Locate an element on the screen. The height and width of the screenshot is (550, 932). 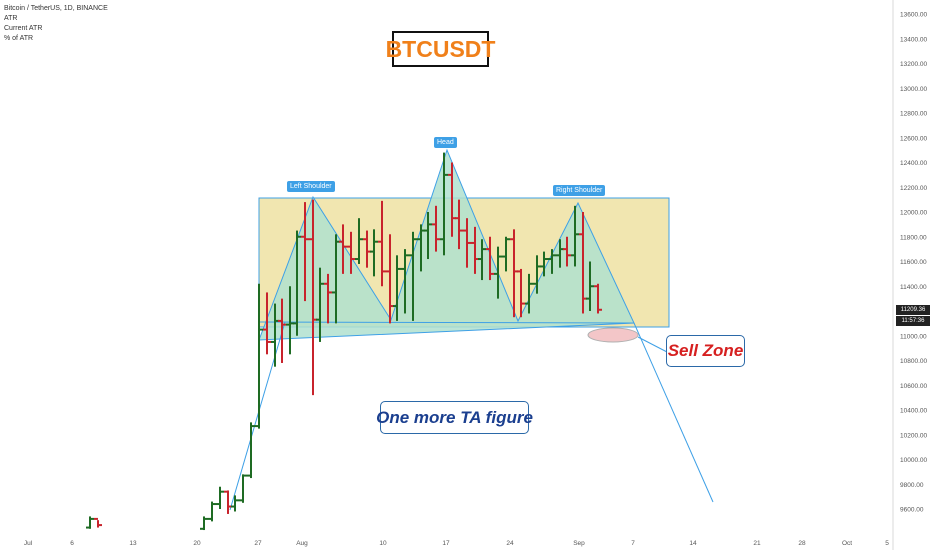
y-tick-label: 10600.00 is located at coordinates (913, 386).